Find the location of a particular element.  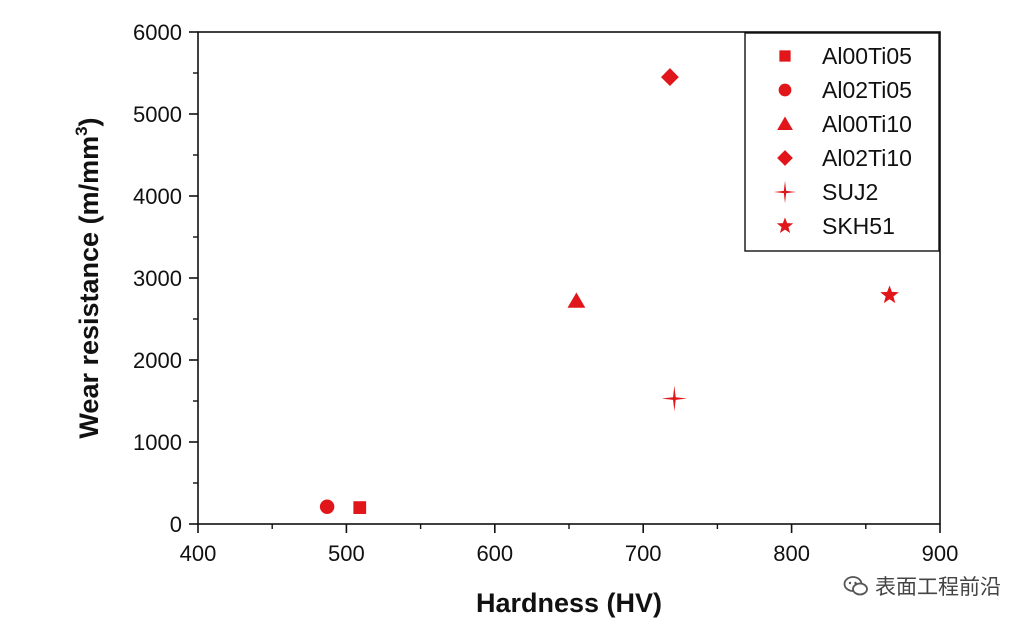

y-axis-title-superscript: 3 is located at coordinates (81, 130).